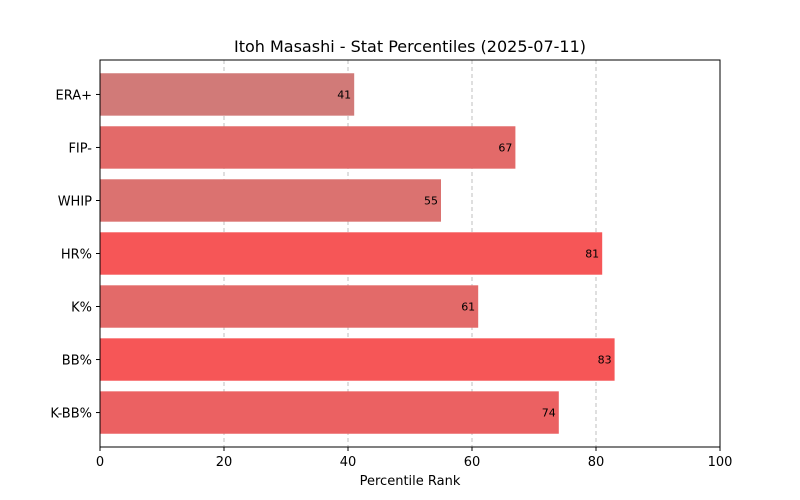  I want to click on y-axis: ERA+ FIP- WHIP HR% K% BB% K-BB%, so click(75, 255).